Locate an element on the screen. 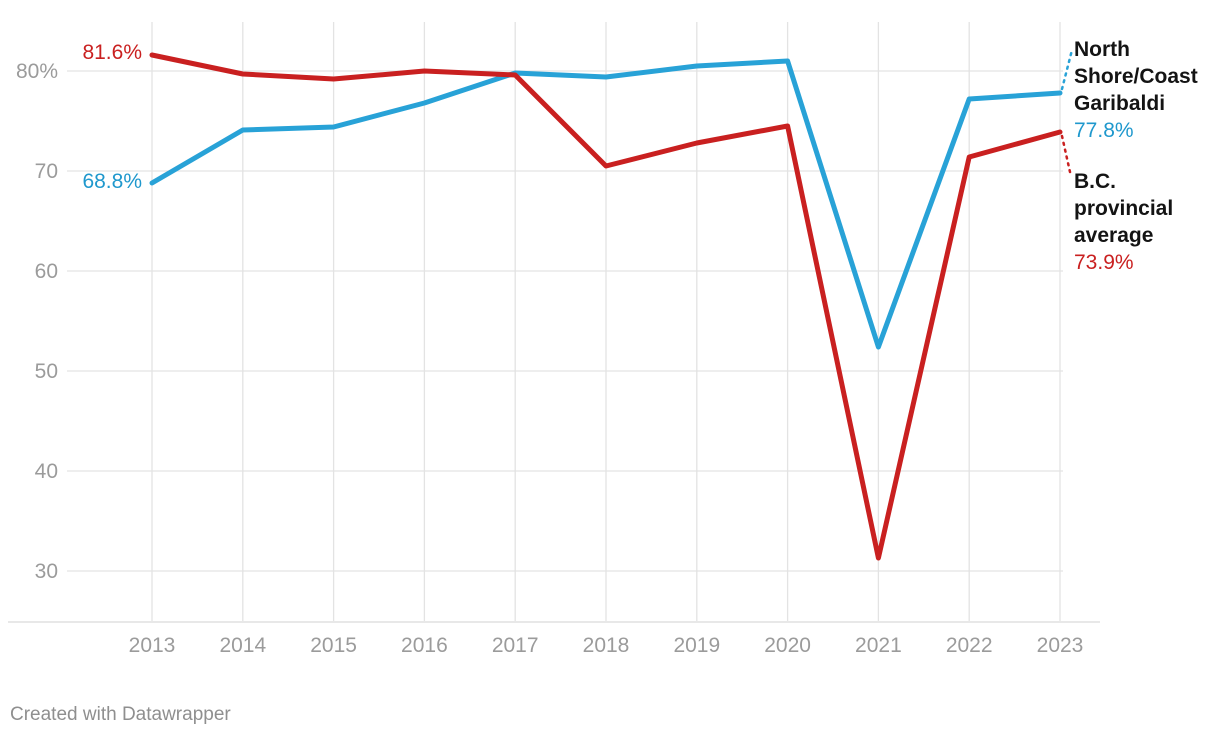 The height and width of the screenshot is (738, 1220). datawrapper-credit: Created with Datawrapper is located at coordinates (120, 714).